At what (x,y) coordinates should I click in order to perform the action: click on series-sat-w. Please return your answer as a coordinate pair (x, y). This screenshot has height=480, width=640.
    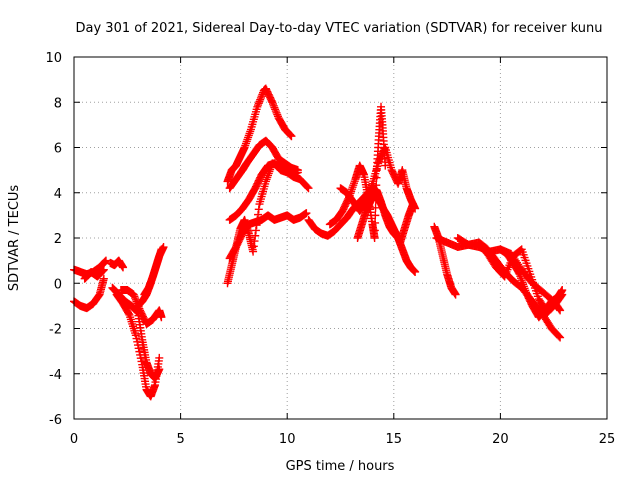
    Looking at the image, I should click on (531, 283).